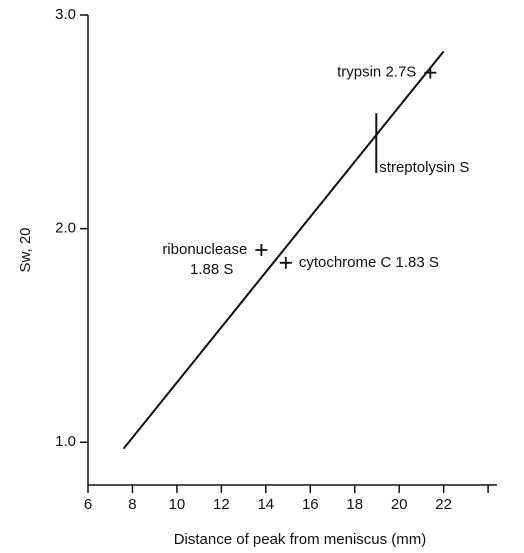 The height and width of the screenshot is (553, 524). What do you see at coordinates (399, 504) in the screenshot?
I see `x-tick-label: 20` at bounding box center [399, 504].